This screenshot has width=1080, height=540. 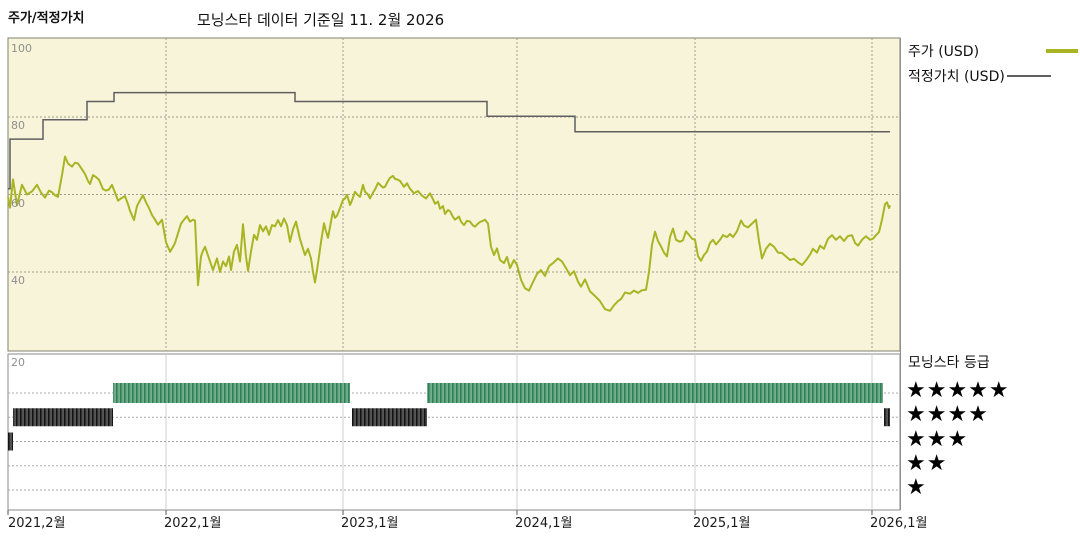 I want to click on star-row: ★★★, so click(x=937, y=439).